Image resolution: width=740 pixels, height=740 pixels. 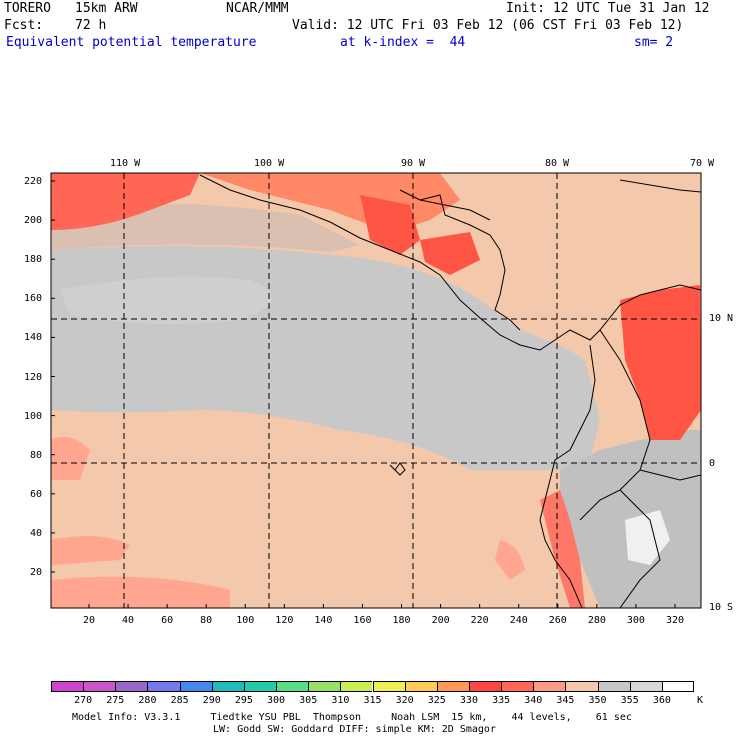 I want to click on smoothing: sm= 2, so click(x=654, y=42).